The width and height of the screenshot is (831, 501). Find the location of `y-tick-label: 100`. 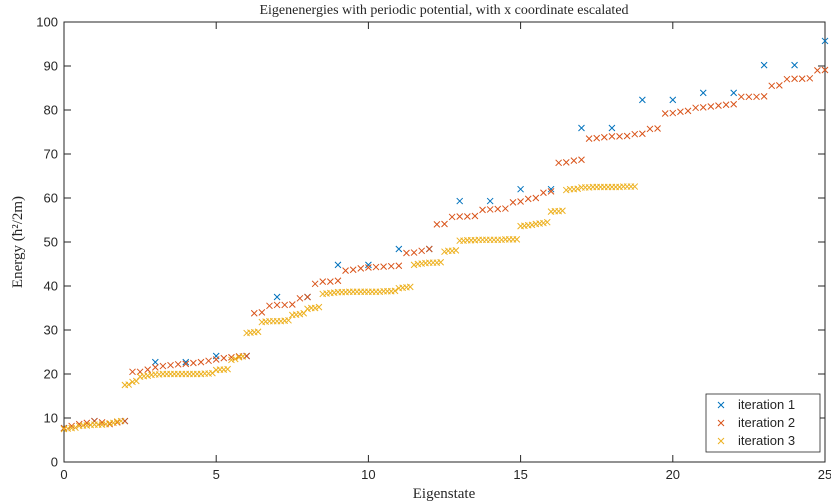

y-tick-label: 100 is located at coordinates (47, 22).